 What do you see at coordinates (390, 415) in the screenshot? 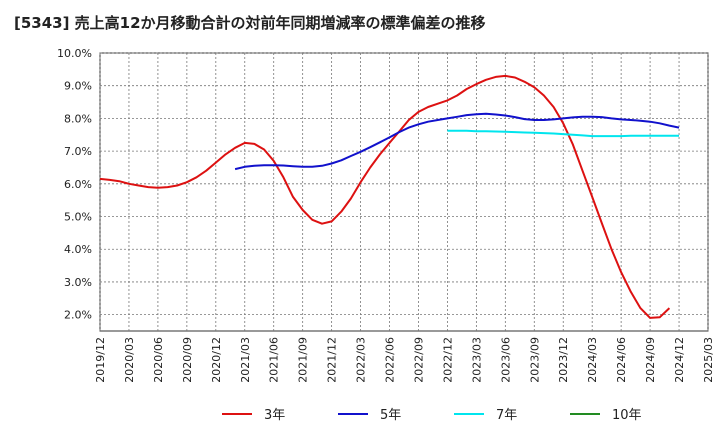
I see `legend-label: 5年` at bounding box center [390, 415].